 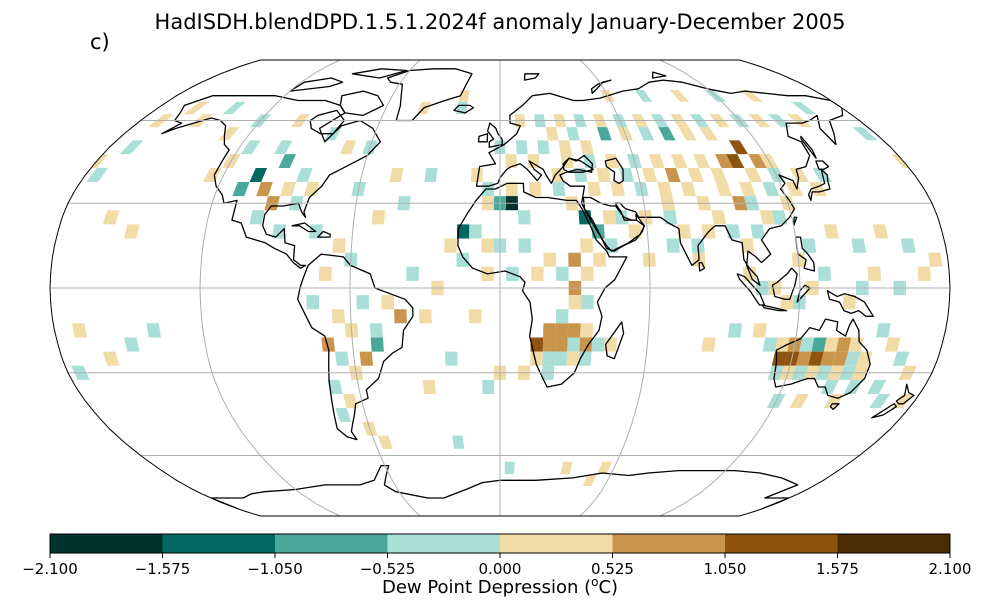 What do you see at coordinates (464, 109) in the screenshot?
I see `coastline-iceland` at bounding box center [464, 109].